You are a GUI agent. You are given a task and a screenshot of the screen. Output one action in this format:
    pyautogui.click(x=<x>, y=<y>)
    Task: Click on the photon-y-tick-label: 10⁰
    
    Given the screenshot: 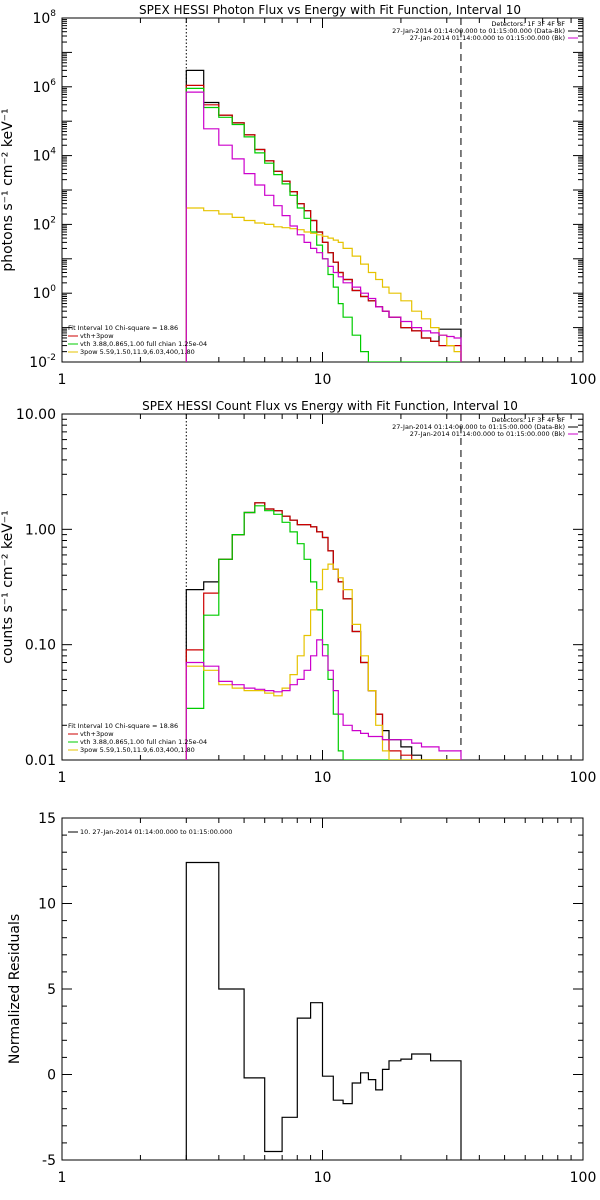 What is the action you would take?
    pyautogui.click(x=44, y=293)
    